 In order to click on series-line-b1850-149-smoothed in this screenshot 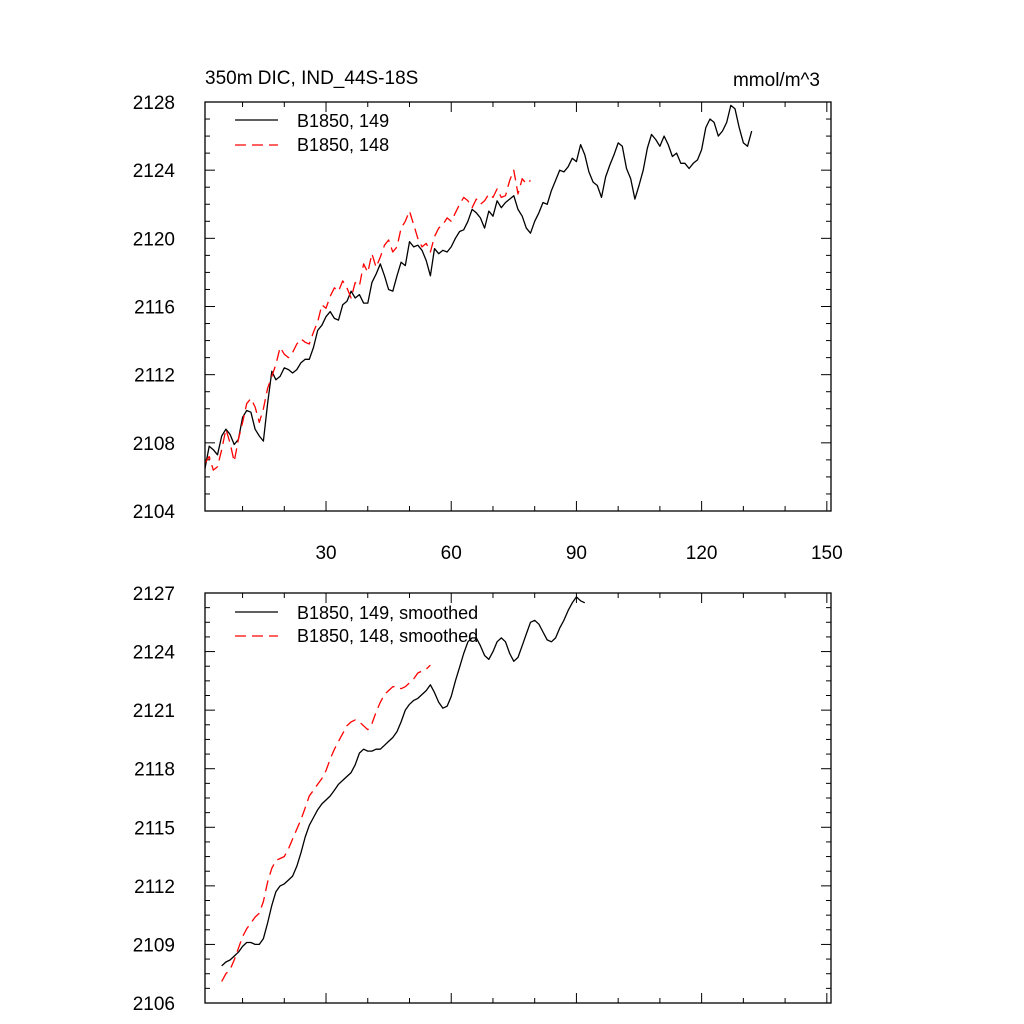, I will do `click(403, 781)`.